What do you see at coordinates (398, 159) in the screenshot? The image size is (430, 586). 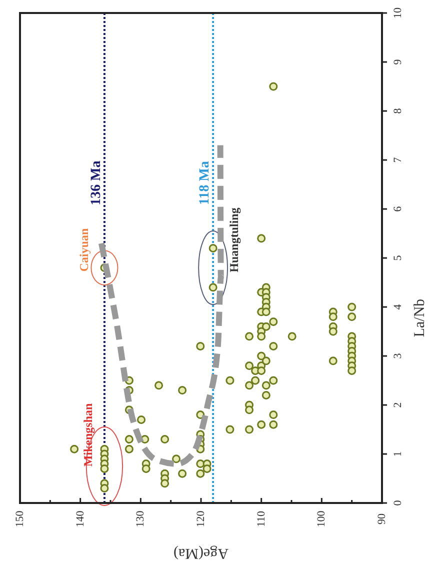 I see `y-tick-label: 7` at bounding box center [398, 159].